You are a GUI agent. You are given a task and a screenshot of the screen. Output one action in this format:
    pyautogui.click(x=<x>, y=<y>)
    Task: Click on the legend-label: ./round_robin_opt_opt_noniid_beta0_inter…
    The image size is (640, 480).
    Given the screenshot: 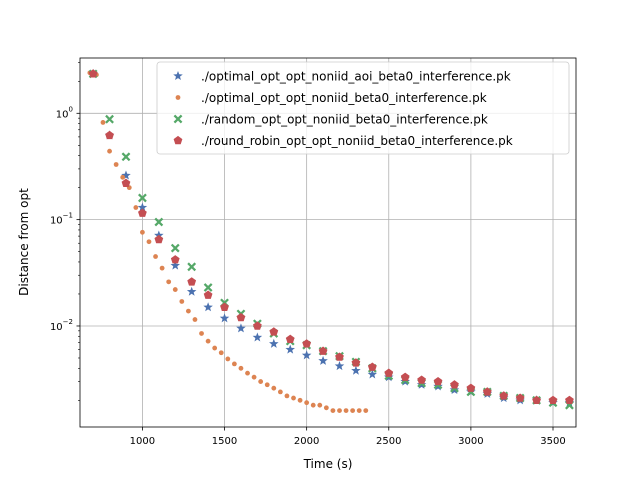 What is the action you would take?
    pyautogui.click(x=357, y=141)
    